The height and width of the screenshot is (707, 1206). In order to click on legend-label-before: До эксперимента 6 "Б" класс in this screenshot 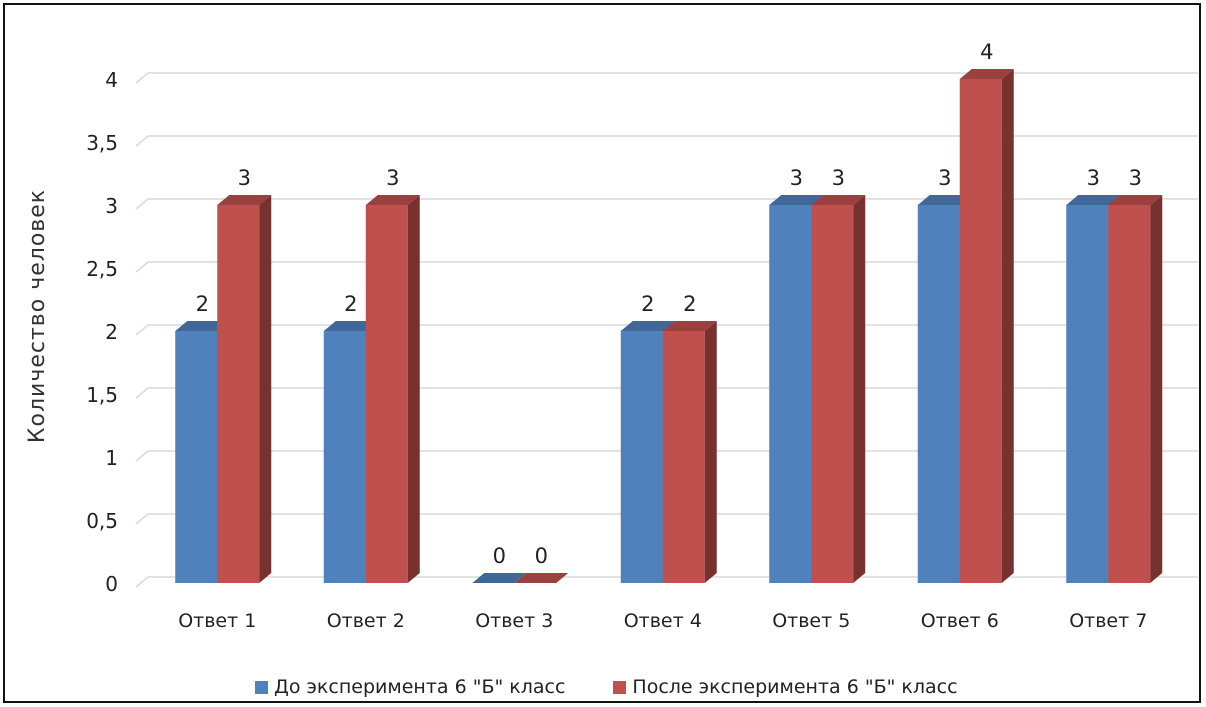, I will do `click(420, 687)`.